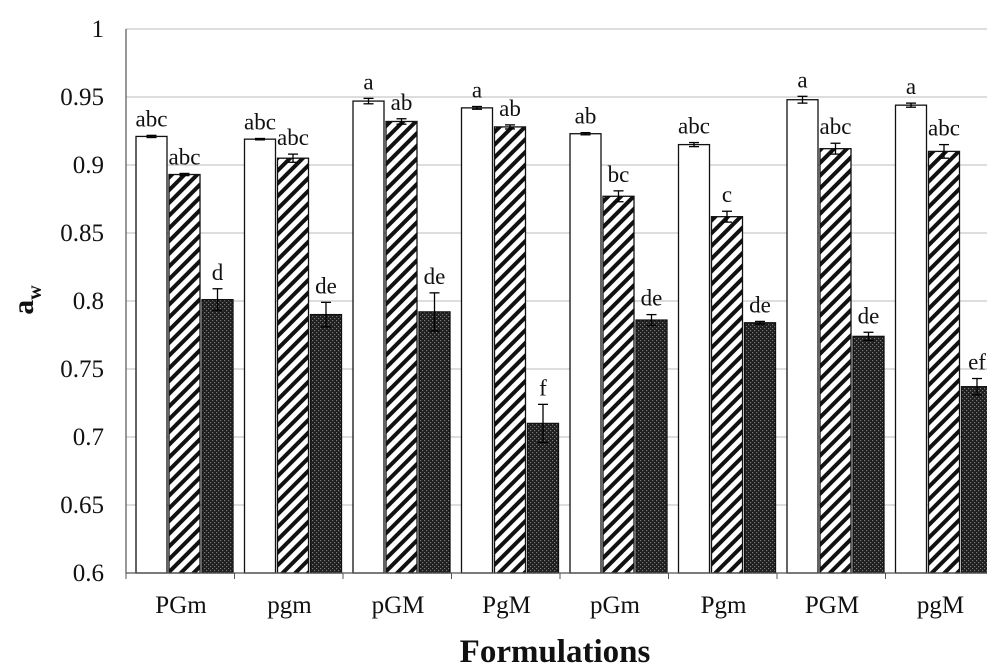  What do you see at coordinates (88, 437) in the screenshot?
I see `y-tick-label: 0.7` at bounding box center [88, 437].